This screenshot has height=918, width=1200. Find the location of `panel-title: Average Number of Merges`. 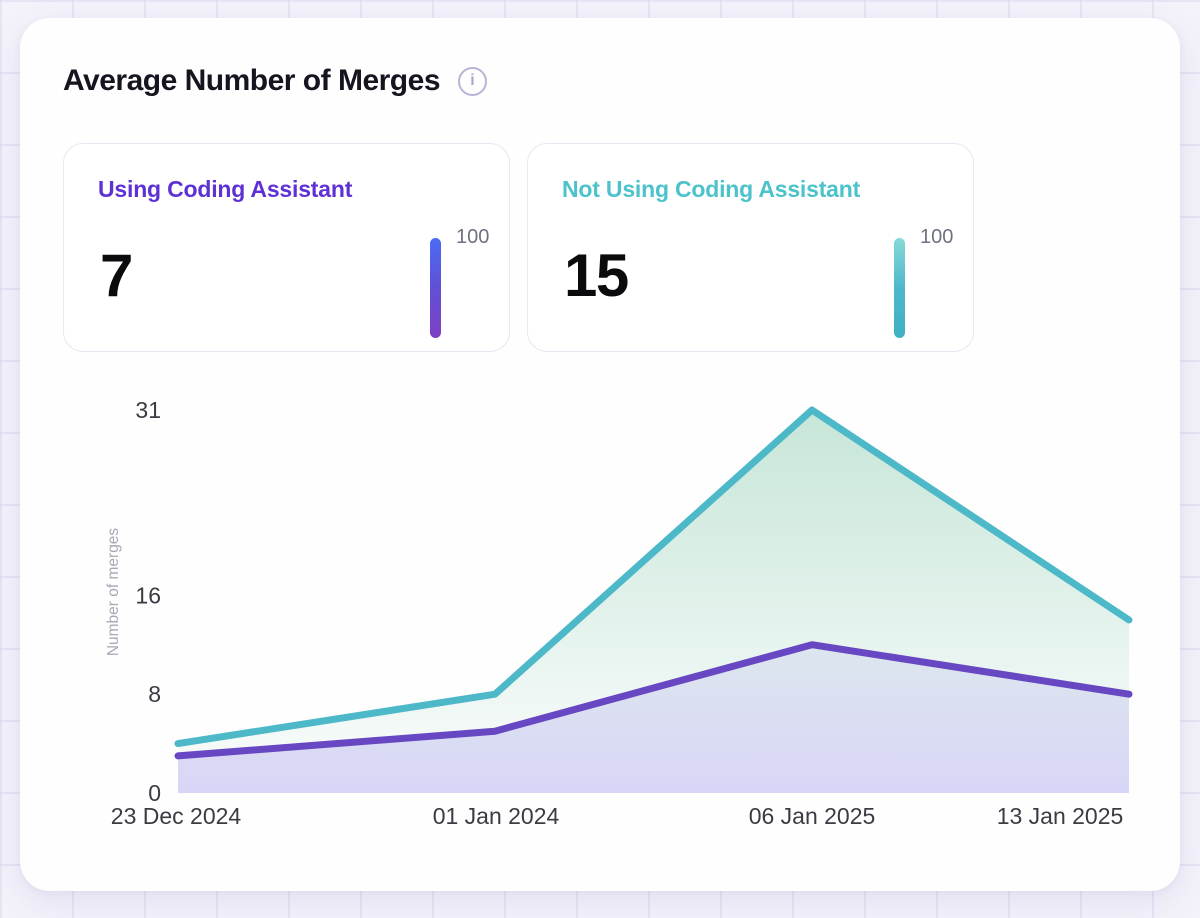

panel-title: Average Number of Merges is located at coordinates (252, 80).